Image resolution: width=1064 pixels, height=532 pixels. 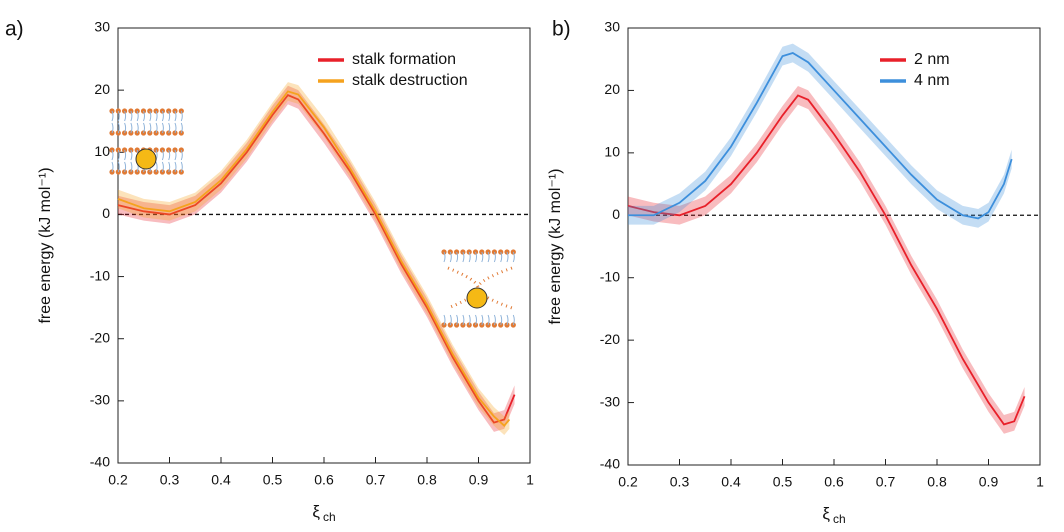 What do you see at coordinates (932, 80) in the screenshot?
I see `legend-label: 4 nm` at bounding box center [932, 80].